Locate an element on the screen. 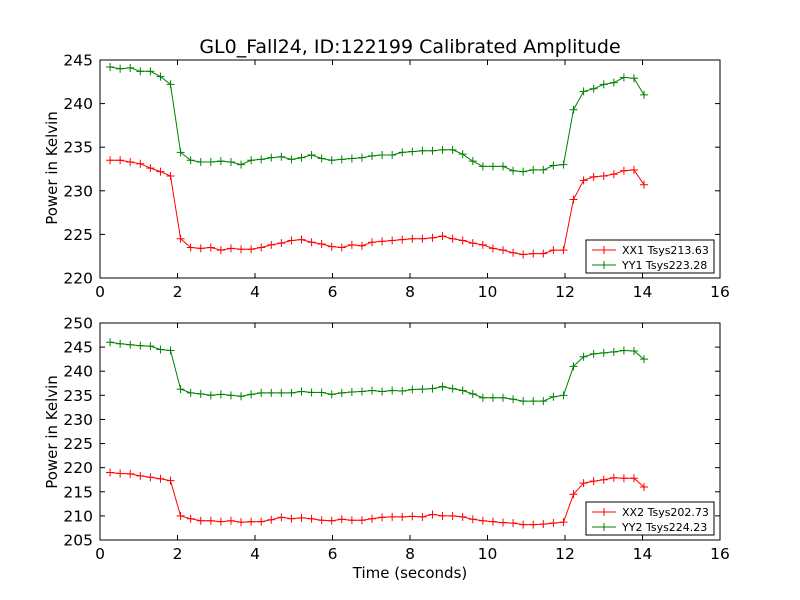 This screenshot has width=800, height=600. y-tick-label: 230 is located at coordinates (78, 191).